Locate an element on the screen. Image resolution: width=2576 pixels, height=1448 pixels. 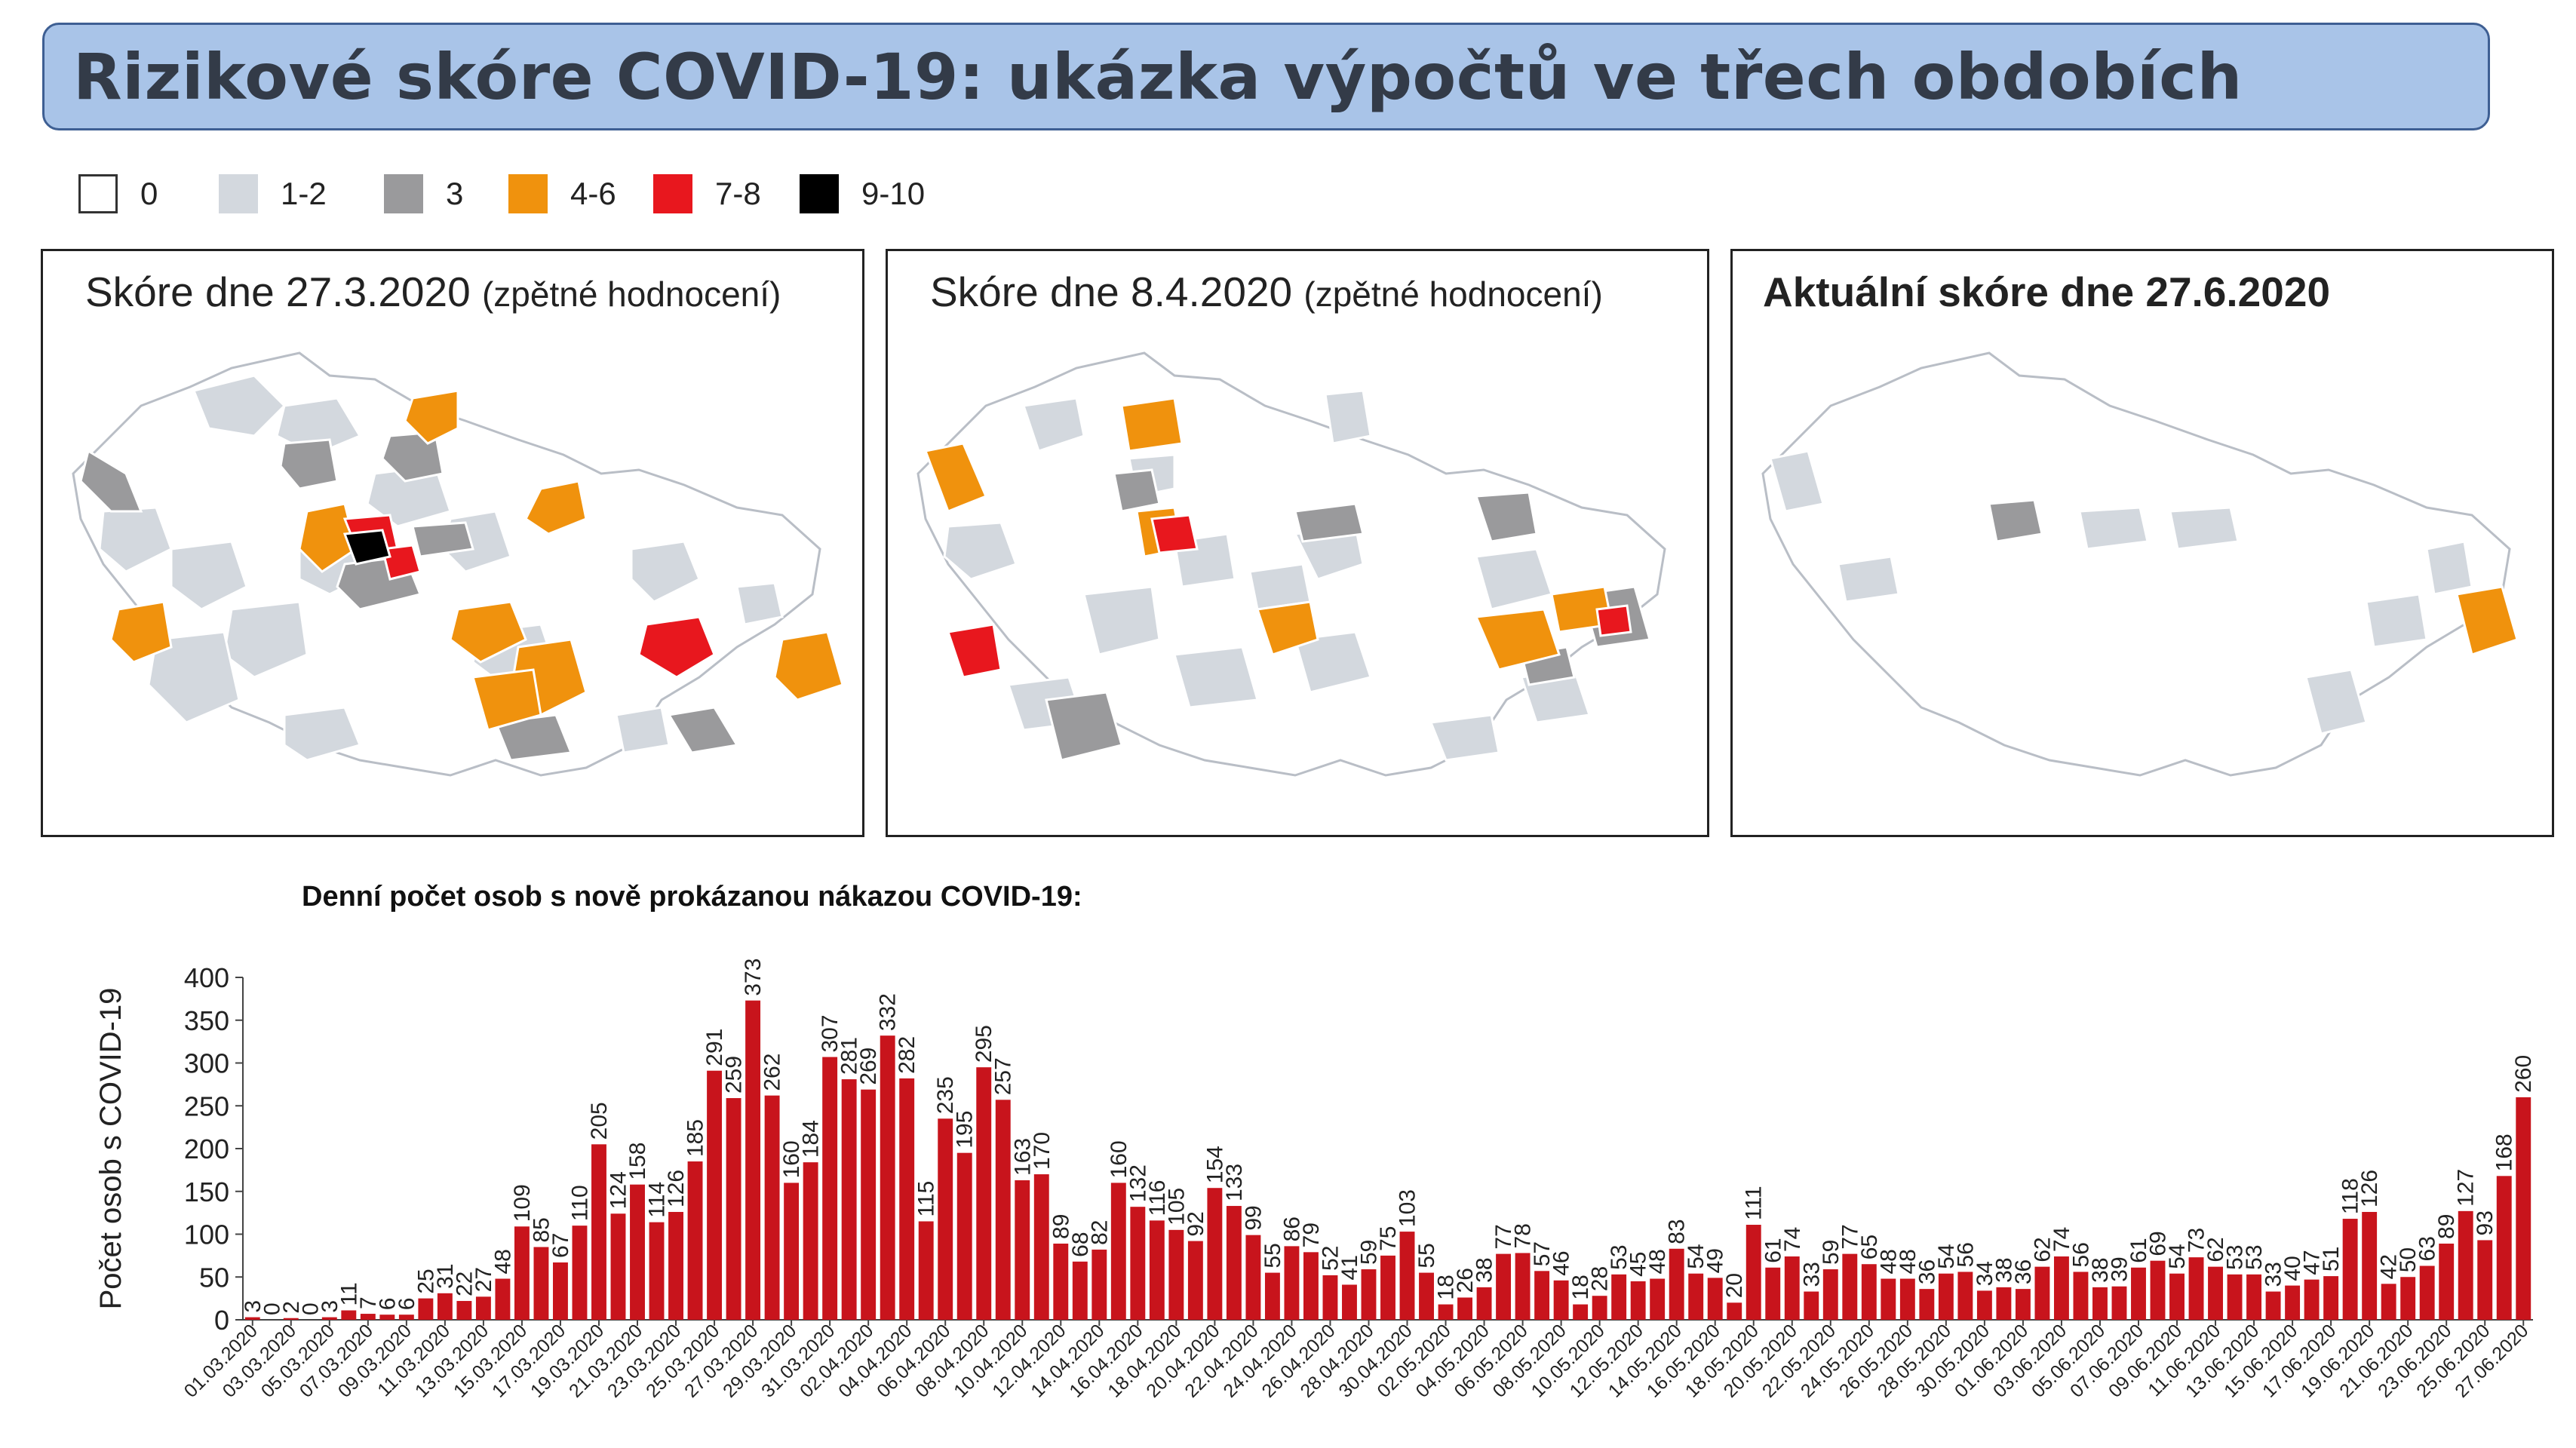
bar-value-label: 259 is located at coordinates (734, 1075).